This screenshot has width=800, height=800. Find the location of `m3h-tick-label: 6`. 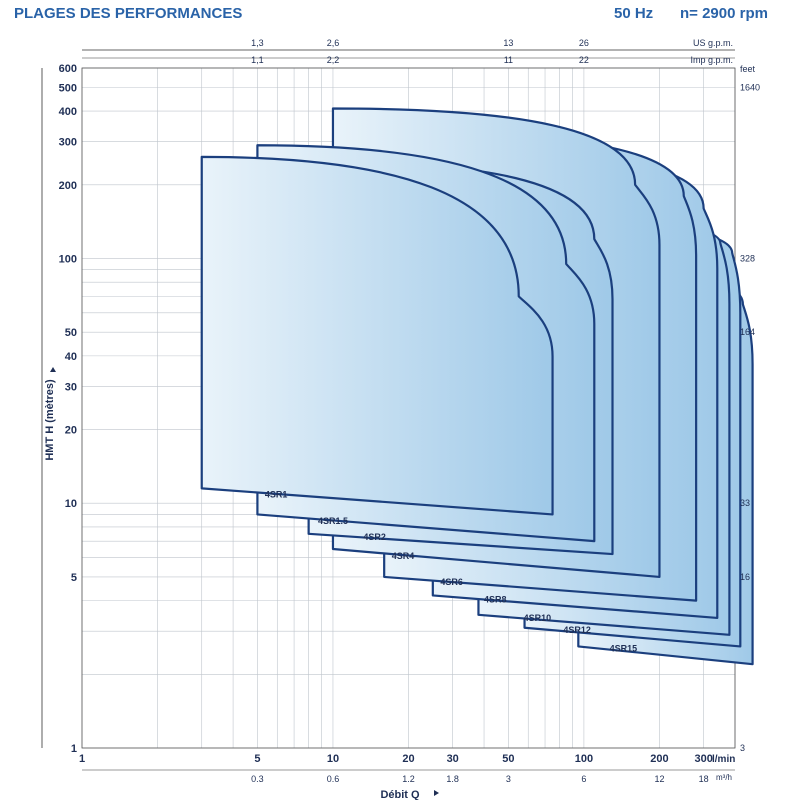

m3h-tick-label: 6 is located at coordinates (583, 779).